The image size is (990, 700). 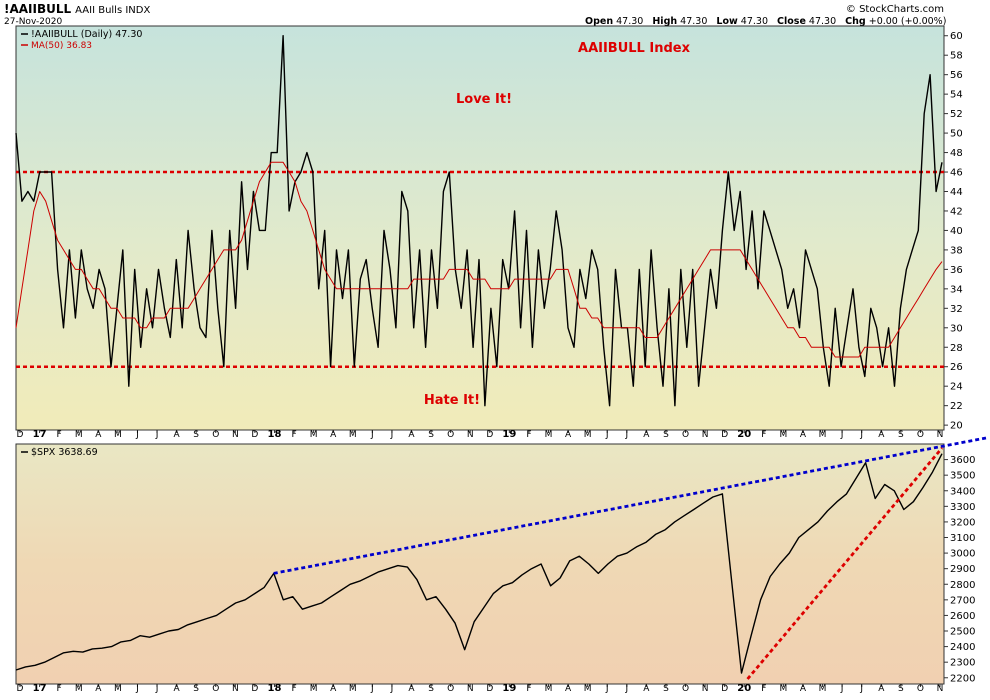 What do you see at coordinates (630, 505) in the screenshot?
I see `resistance-trendline` at bounding box center [630, 505].